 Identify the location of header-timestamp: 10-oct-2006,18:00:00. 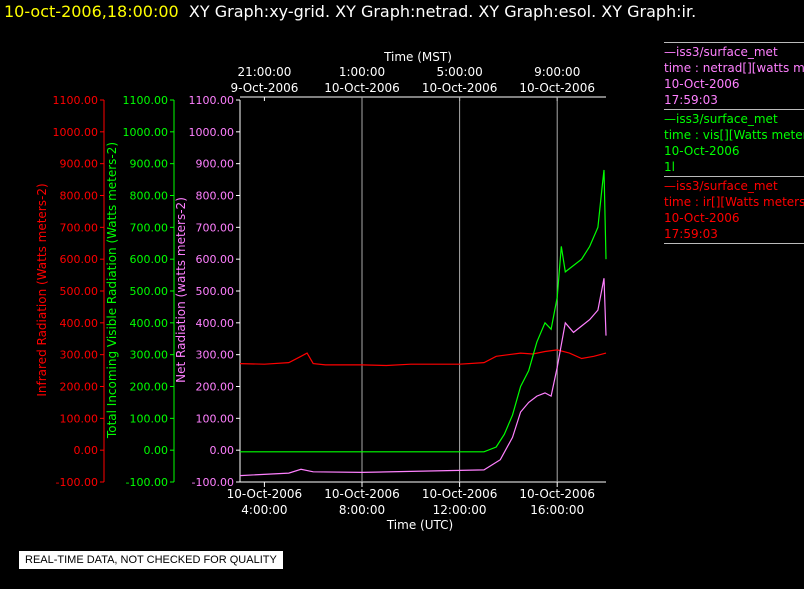
(91, 11).